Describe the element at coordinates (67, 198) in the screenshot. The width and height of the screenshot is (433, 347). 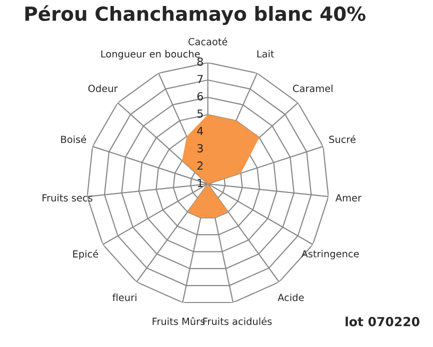
I see `spoke-label: Fruits secs` at that location.